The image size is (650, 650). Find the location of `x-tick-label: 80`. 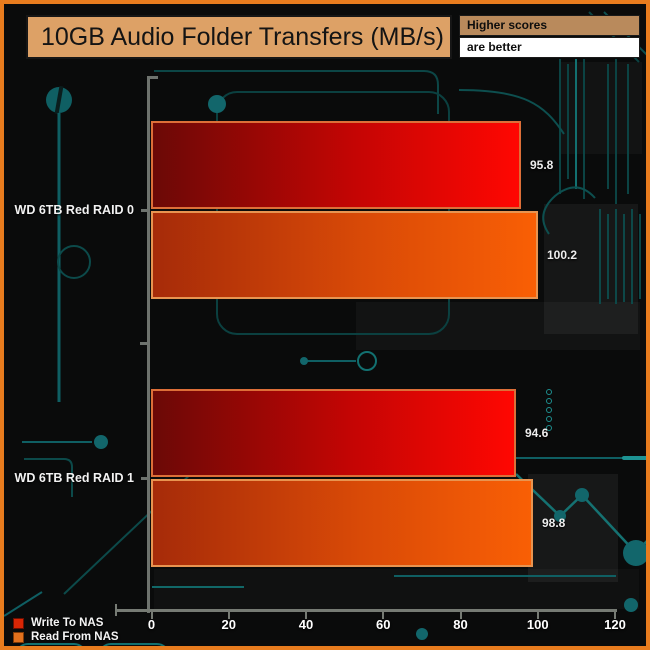

x-tick-label: 80 is located at coordinates (460, 624).